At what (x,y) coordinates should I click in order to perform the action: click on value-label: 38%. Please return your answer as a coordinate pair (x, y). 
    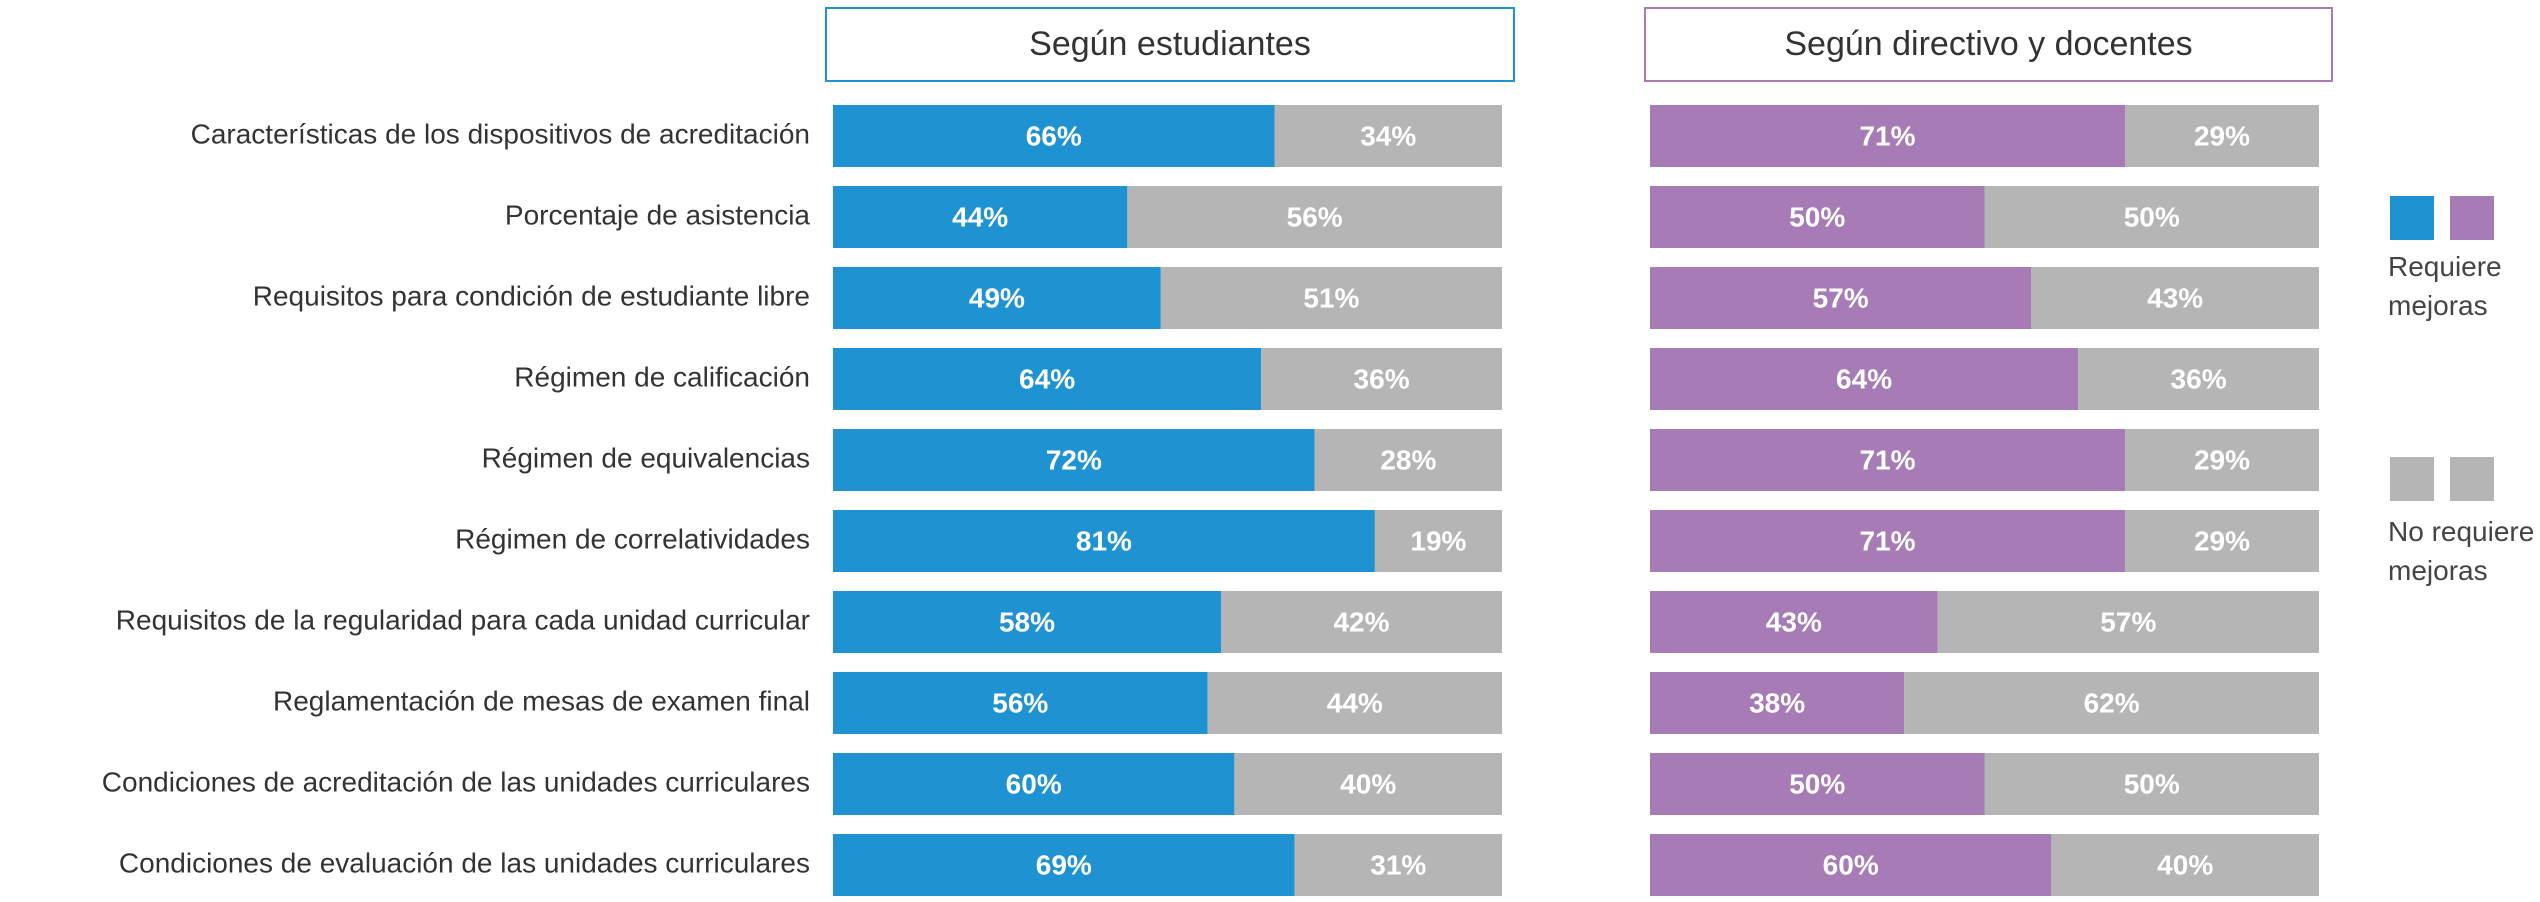
    Looking at the image, I should click on (1777, 702).